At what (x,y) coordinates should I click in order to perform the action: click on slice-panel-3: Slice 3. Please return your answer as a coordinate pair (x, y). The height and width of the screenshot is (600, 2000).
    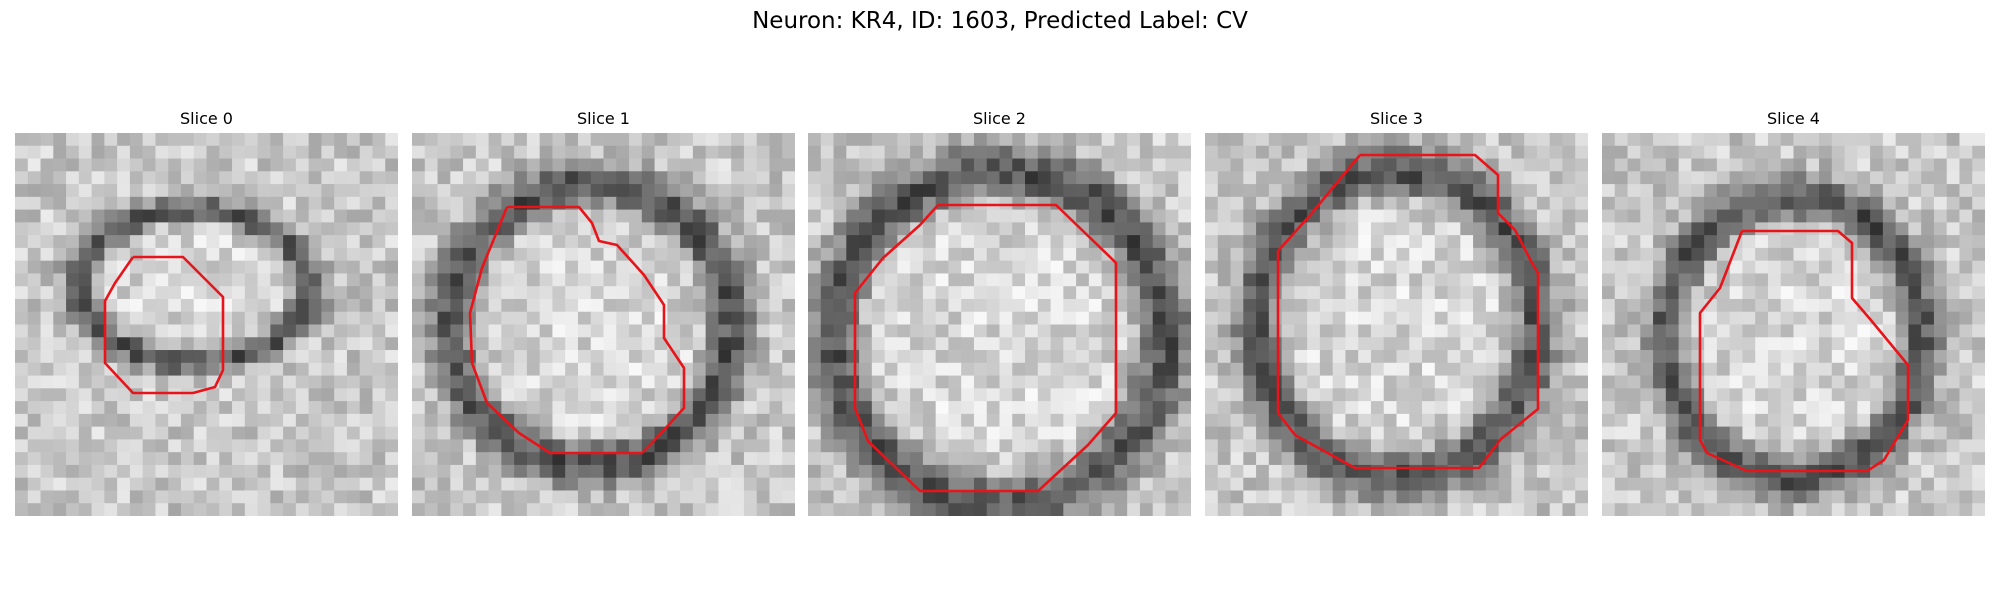
    Looking at the image, I should click on (1396, 312).